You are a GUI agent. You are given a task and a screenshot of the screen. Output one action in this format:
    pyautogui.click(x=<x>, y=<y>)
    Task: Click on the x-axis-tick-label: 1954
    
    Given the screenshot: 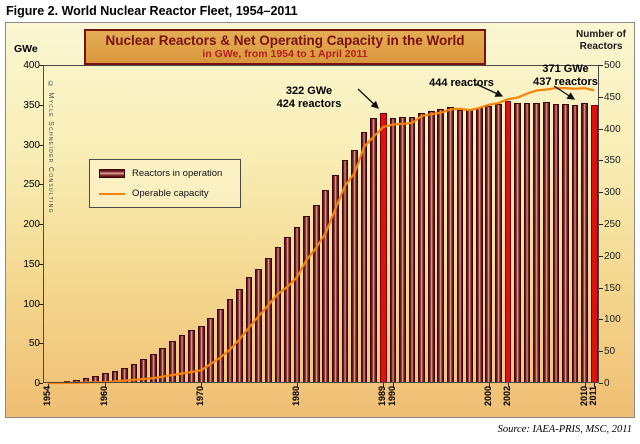 What is the action you would take?
    pyautogui.click(x=46, y=396)
    